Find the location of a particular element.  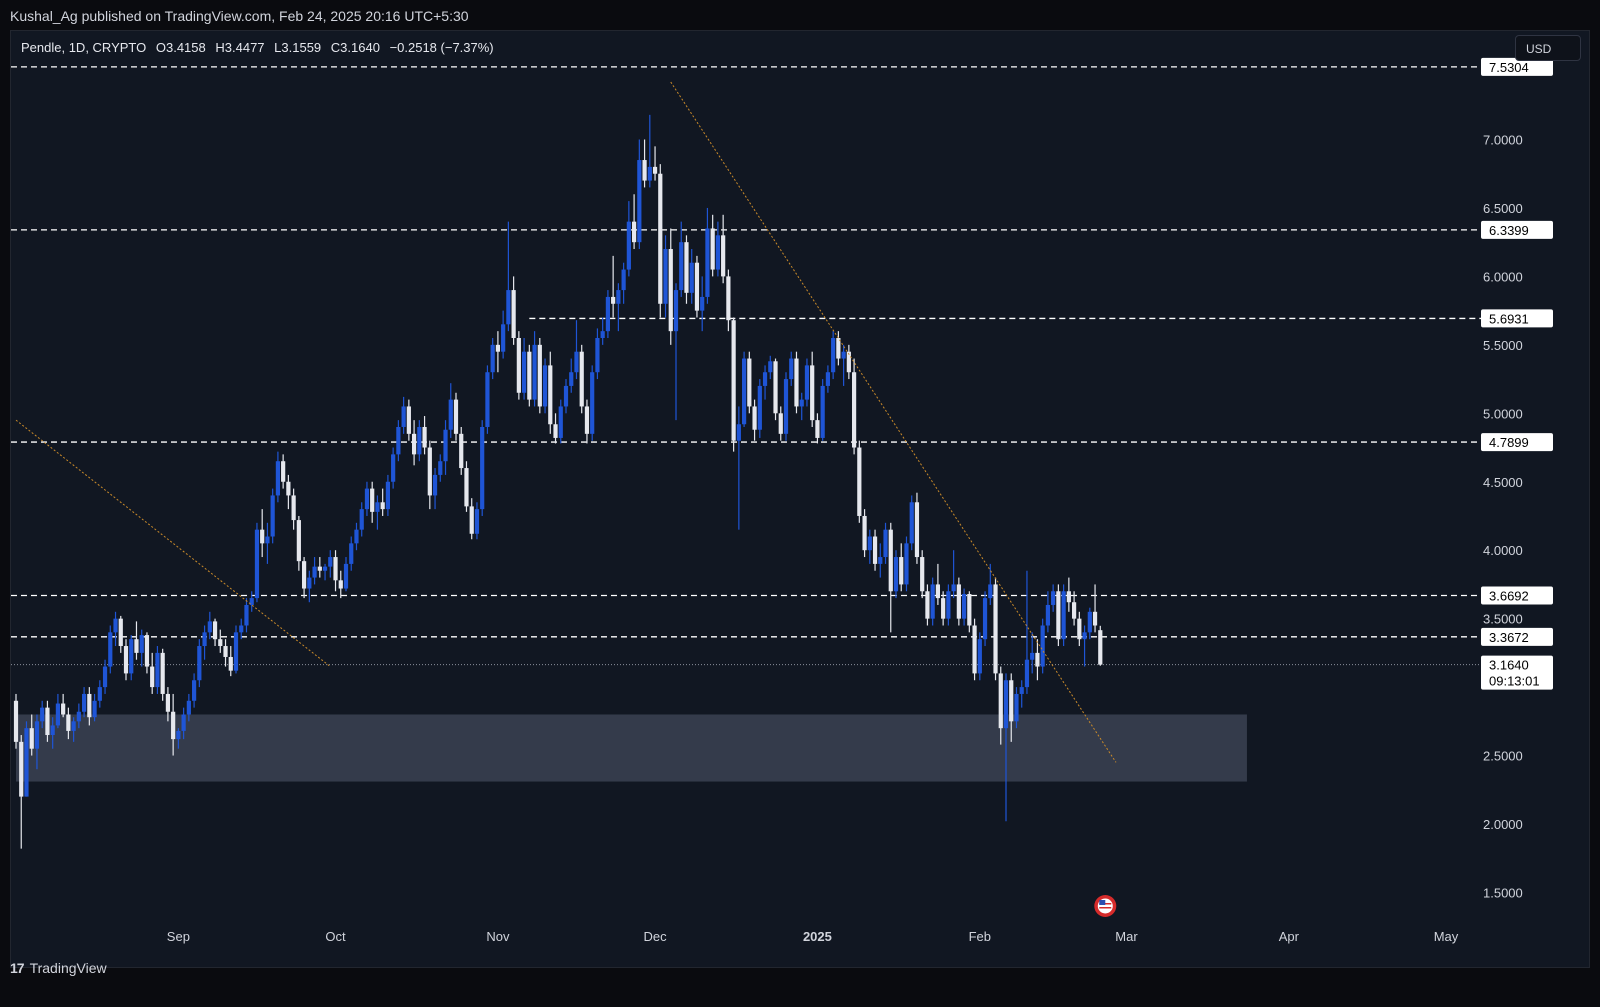

footer-brand: TradingView is located at coordinates (68, 968).